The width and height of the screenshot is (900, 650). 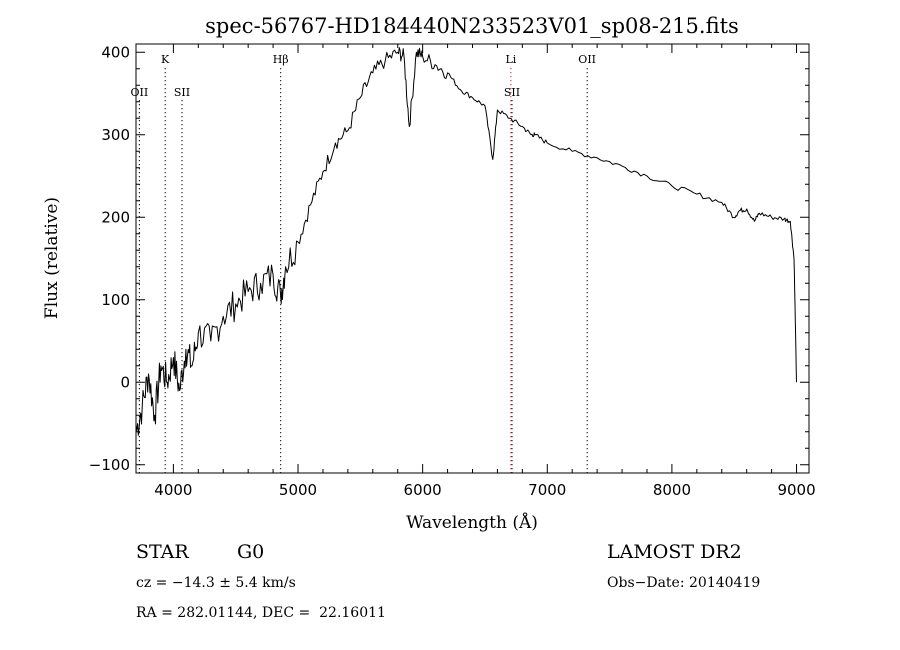 I want to click on x-tick-label: 8000, so click(x=672, y=490).